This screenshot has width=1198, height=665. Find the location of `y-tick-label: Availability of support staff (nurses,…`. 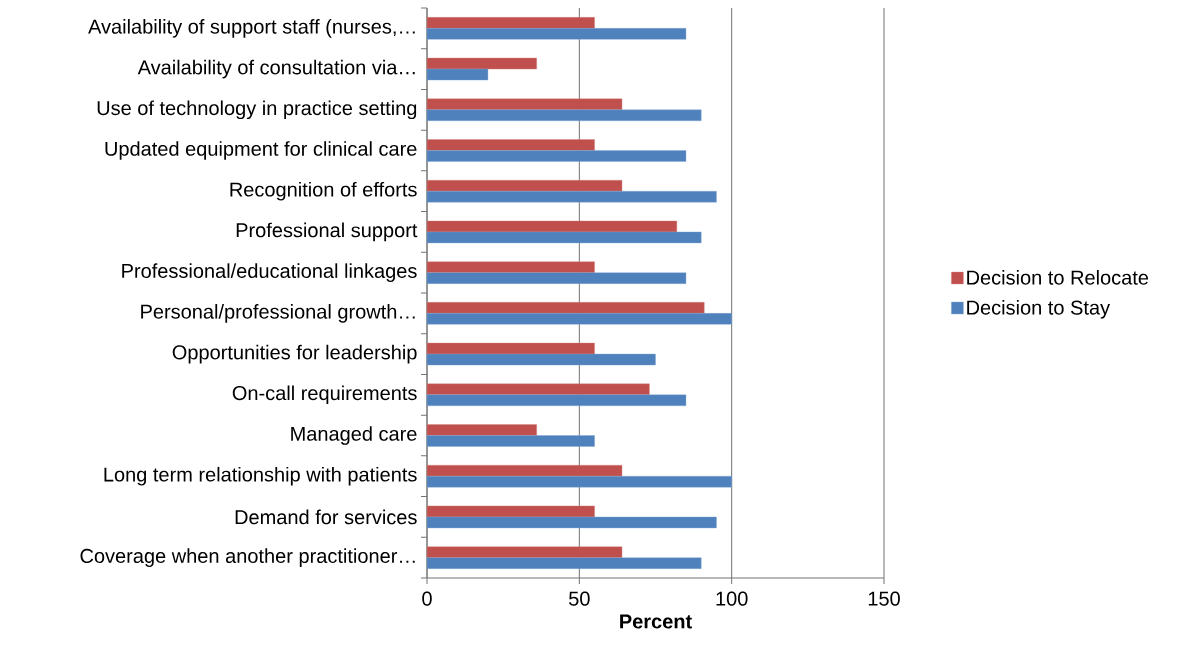

y-tick-label: Availability of support staff (nurses,… is located at coordinates (251, 28).